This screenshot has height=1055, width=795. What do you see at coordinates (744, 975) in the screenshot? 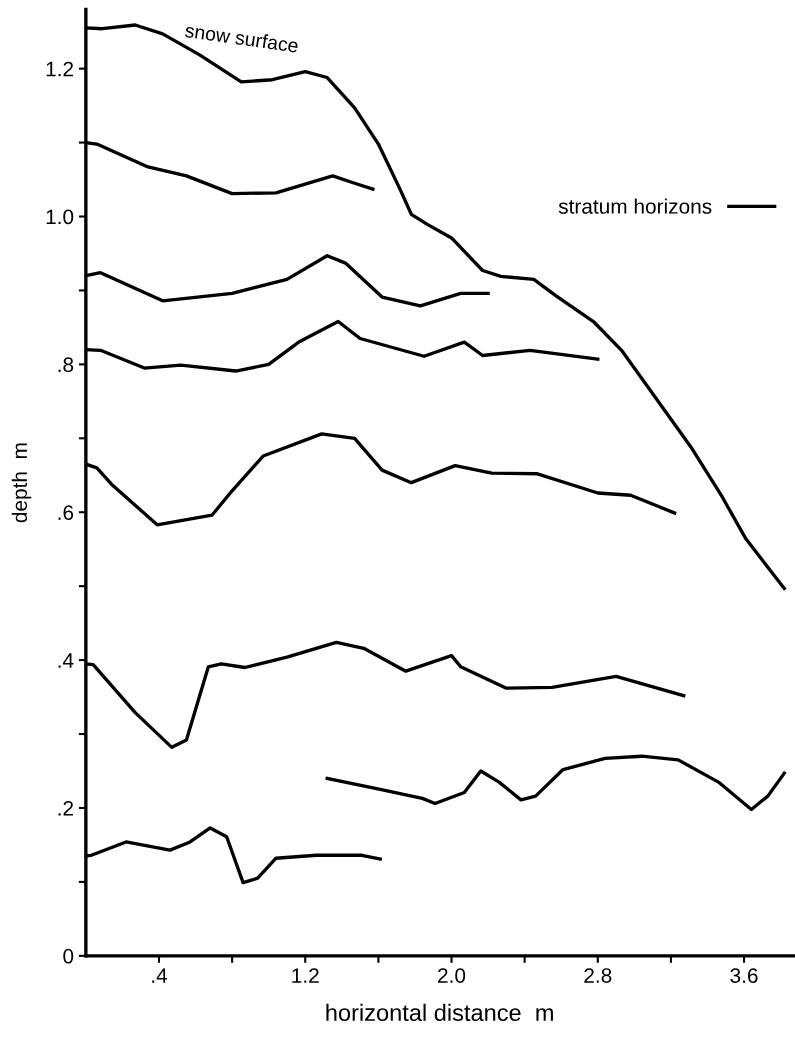
I see `x-tick-label: 3.6` at bounding box center [744, 975].